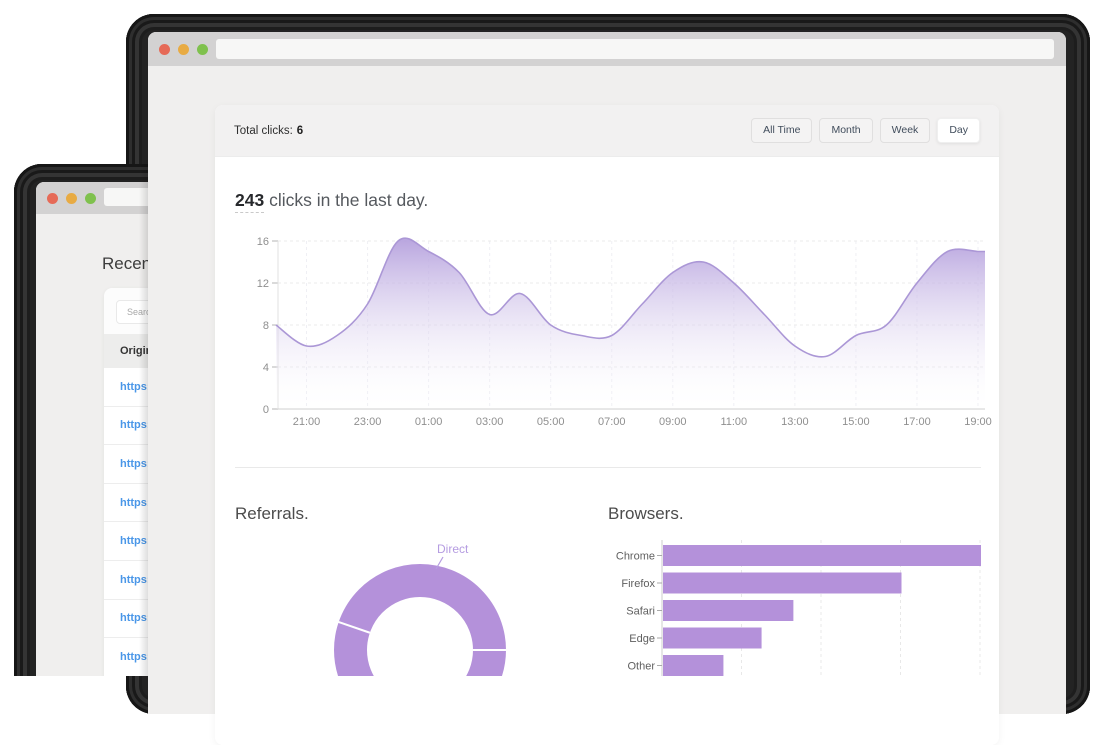 Image resolution: width=1102 pixels, height=745 pixels. Describe the element at coordinates (640, 612) in the screenshot. I see `svg-text: Safari` at that location.